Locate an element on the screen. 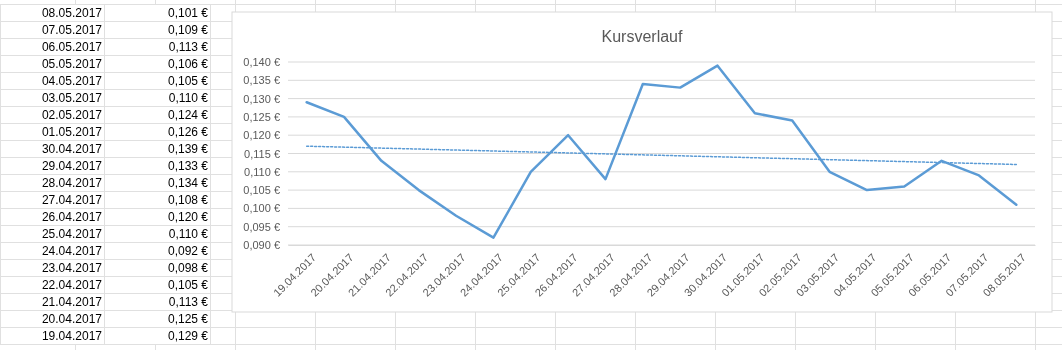  y-tick-label: 0,090 € is located at coordinates (261, 245).